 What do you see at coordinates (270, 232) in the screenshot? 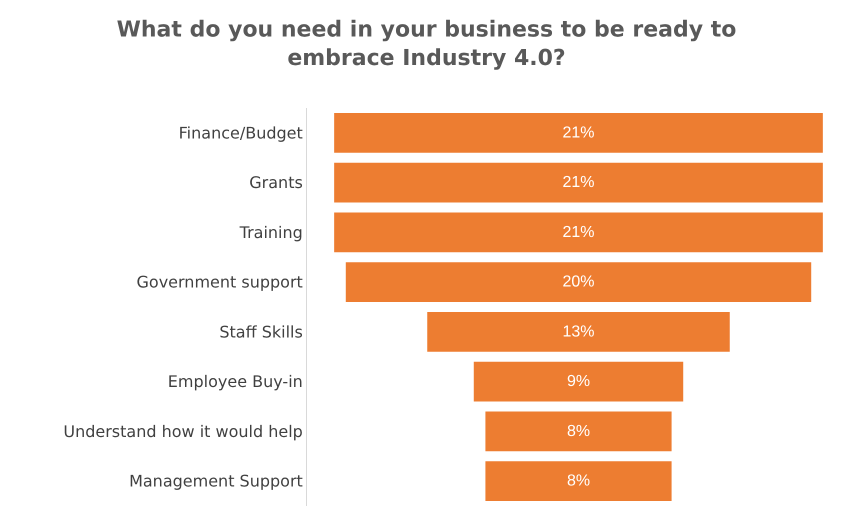
I see `category-label: Training` at bounding box center [270, 232].